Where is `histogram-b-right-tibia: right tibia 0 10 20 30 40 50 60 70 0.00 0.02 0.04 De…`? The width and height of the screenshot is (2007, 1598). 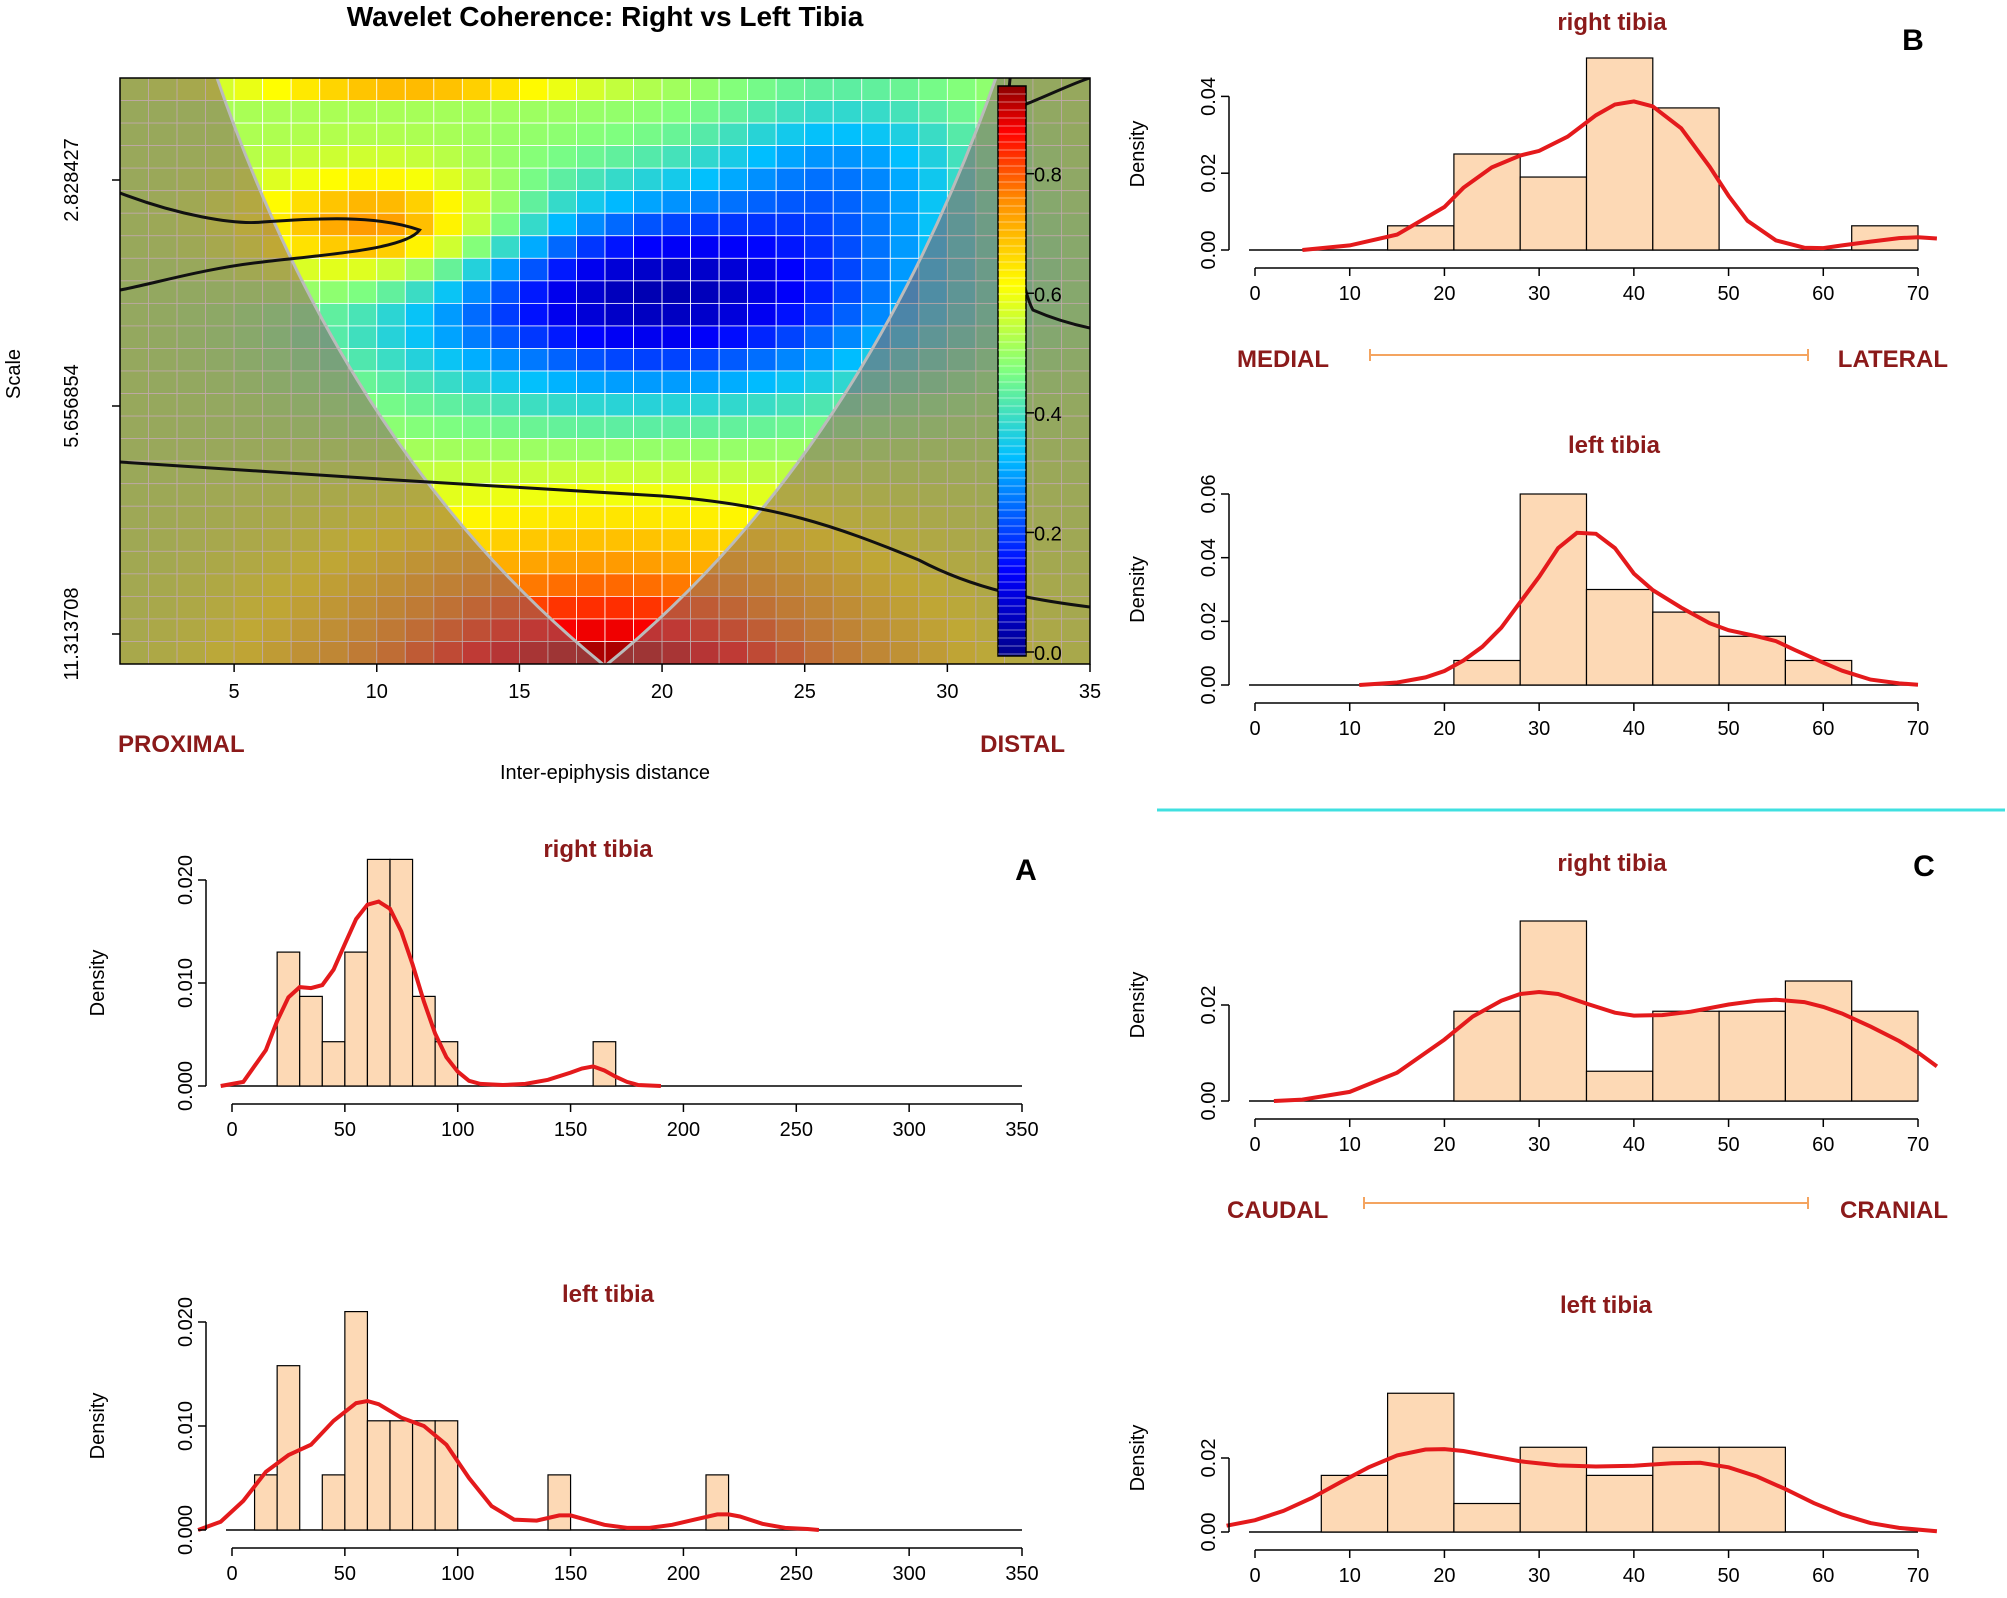 histogram-b-right-tibia: right tibia 0 10 20 30 40 50 60 70 0.00 0.02 0.04 De… is located at coordinates (1532, 157).